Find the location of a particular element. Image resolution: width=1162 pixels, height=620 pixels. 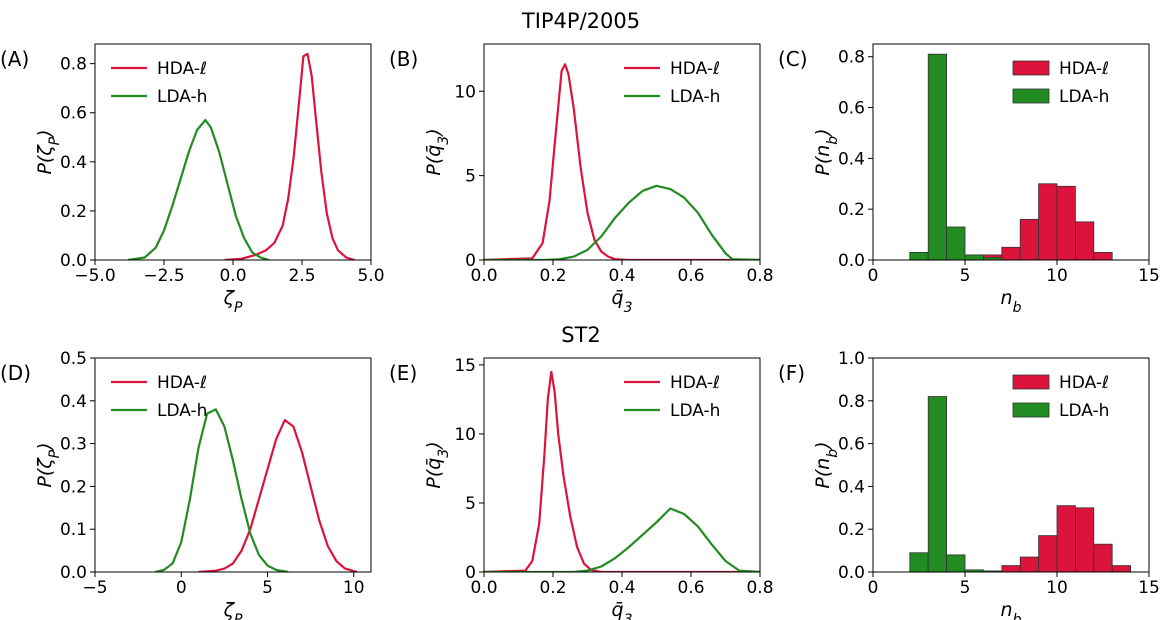

y-tick-label: 0.5 is located at coordinates (73, 359).